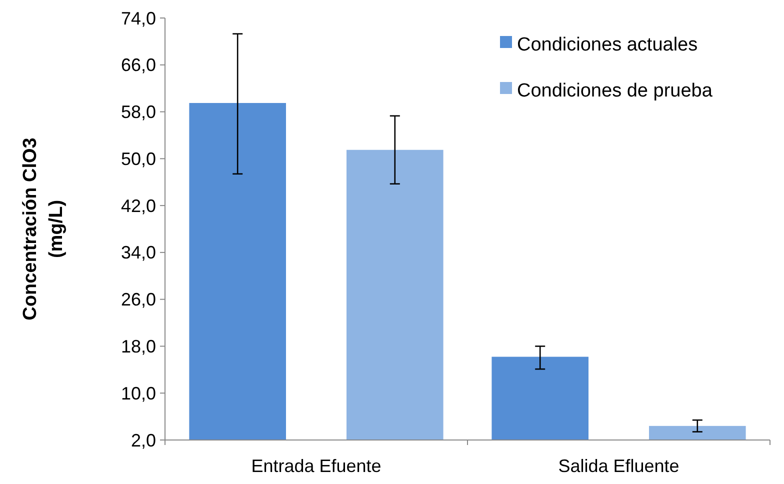  I want to click on y-tick-label: 18,0, so click(138, 346).